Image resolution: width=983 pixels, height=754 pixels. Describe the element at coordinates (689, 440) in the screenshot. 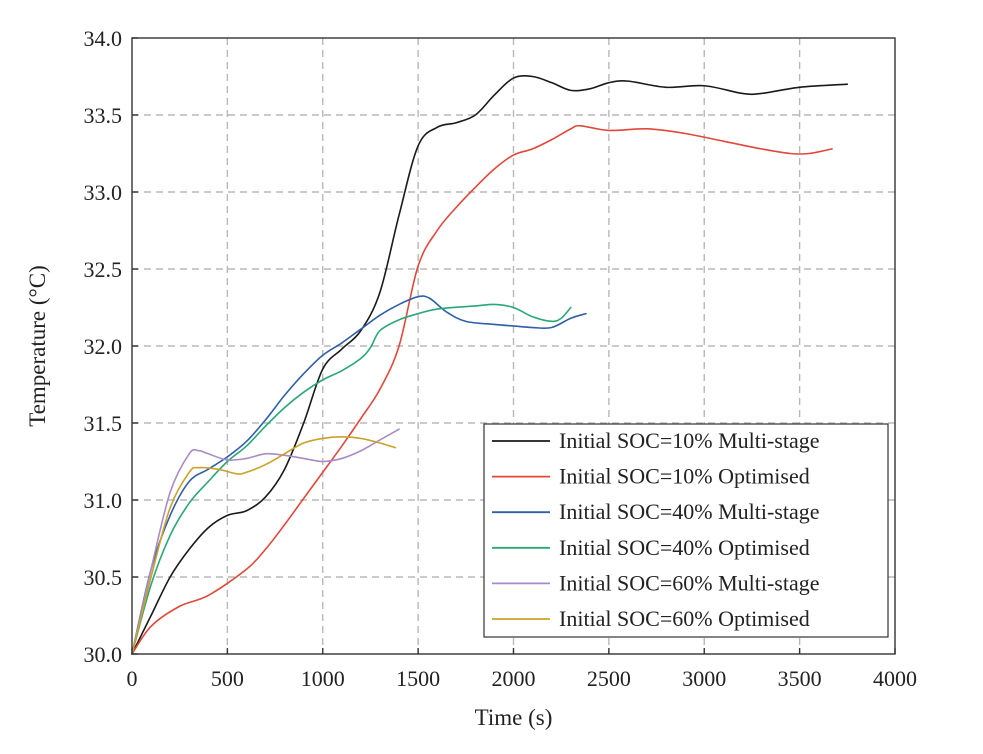

I see `legend-label: Initial SOC=10% Multi-stage` at that location.